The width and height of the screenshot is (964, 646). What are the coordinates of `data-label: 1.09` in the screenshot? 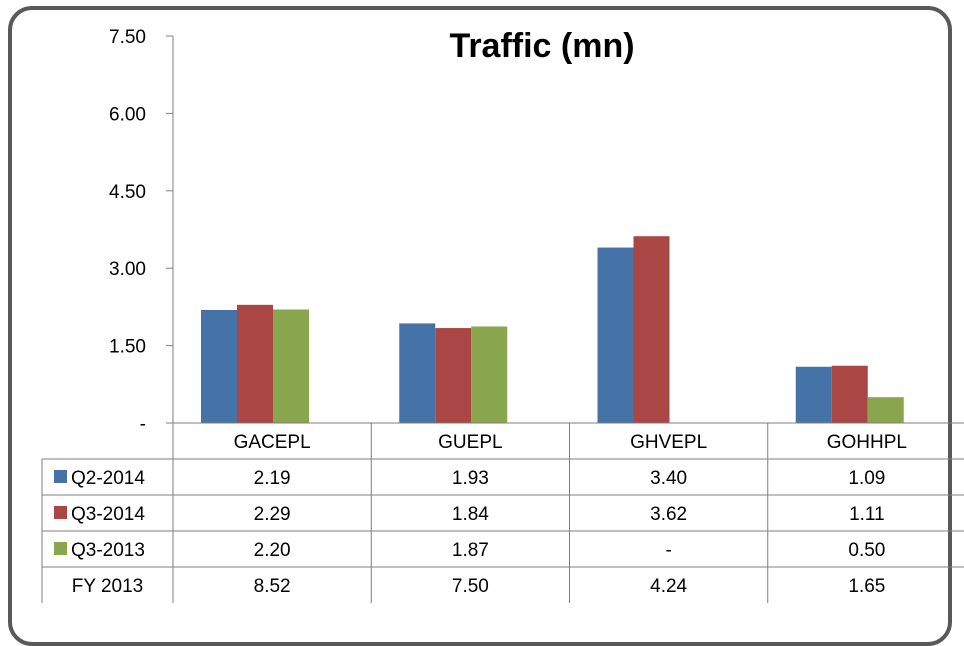 It's located at (866, 478).